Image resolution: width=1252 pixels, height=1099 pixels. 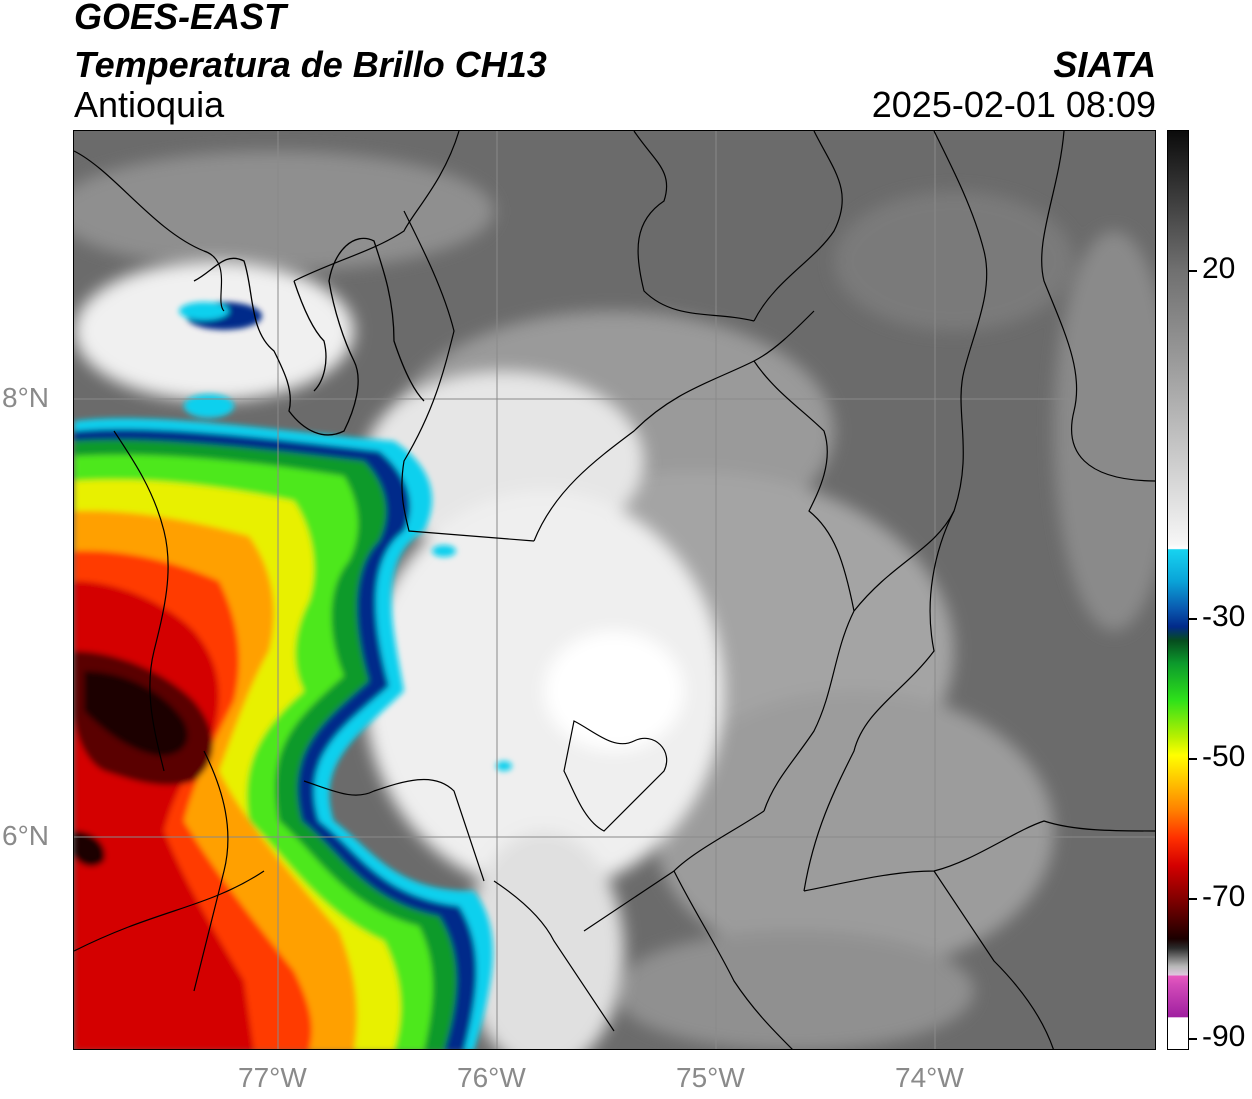 What do you see at coordinates (180, 18) in the screenshot?
I see `title-main: GOES-EAST` at bounding box center [180, 18].